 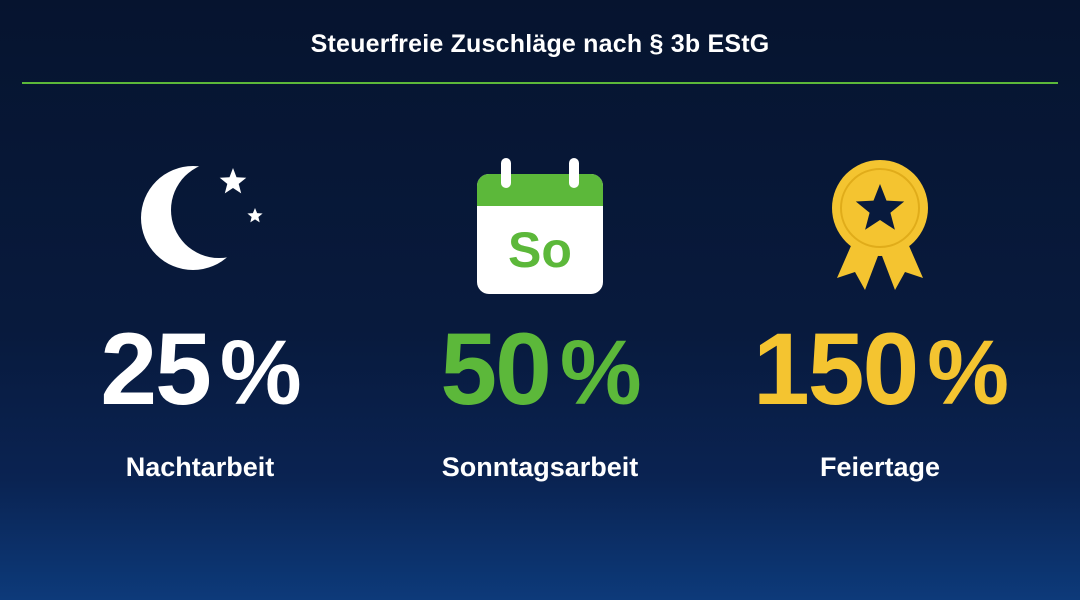 What do you see at coordinates (880, 467) in the screenshot?
I see `holiday-label: Feiertage` at bounding box center [880, 467].